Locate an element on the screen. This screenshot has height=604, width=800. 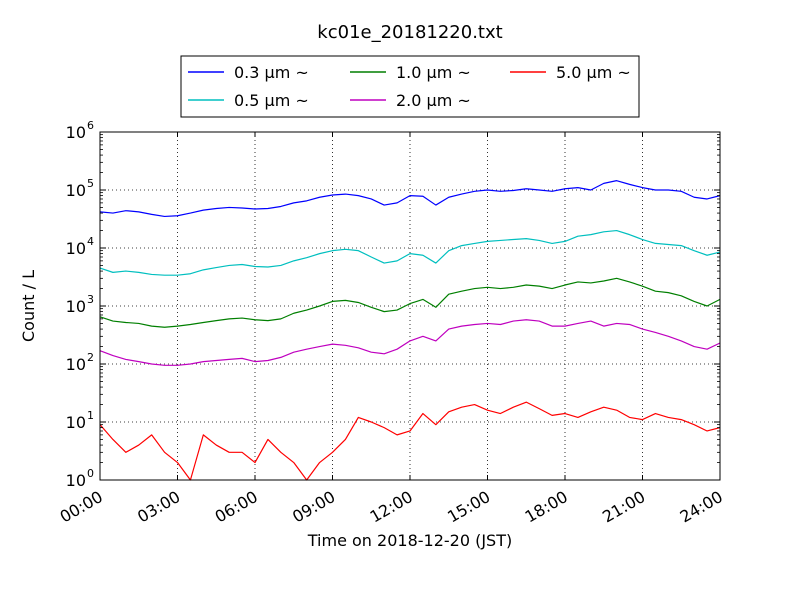
y-tick-exponent: 5 is located at coordinates (90, 183).